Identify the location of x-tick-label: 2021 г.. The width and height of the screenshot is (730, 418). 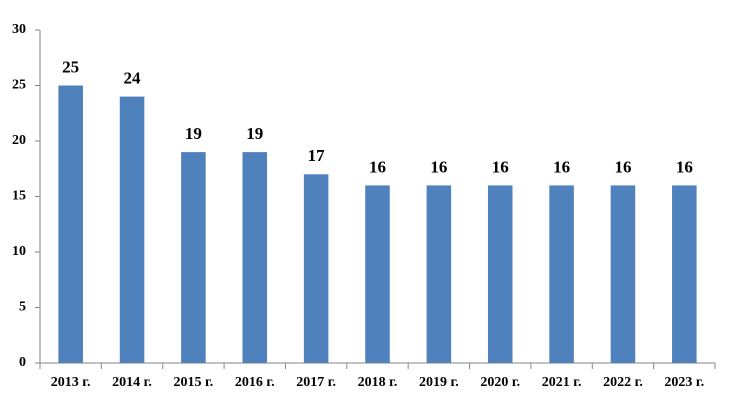
(562, 382).